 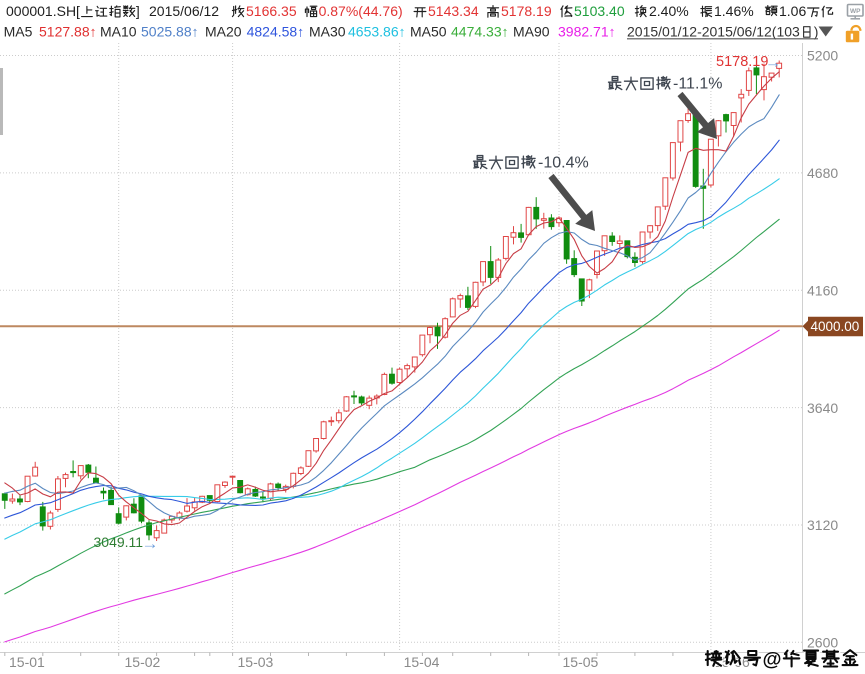 What do you see at coordinates (361, 11) in the screenshot?
I see `svg-text: 0.87%(44.76)` at bounding box center [361, 11].